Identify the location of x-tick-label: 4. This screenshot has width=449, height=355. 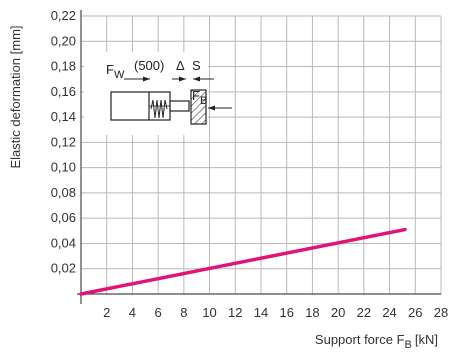
(132, 312).